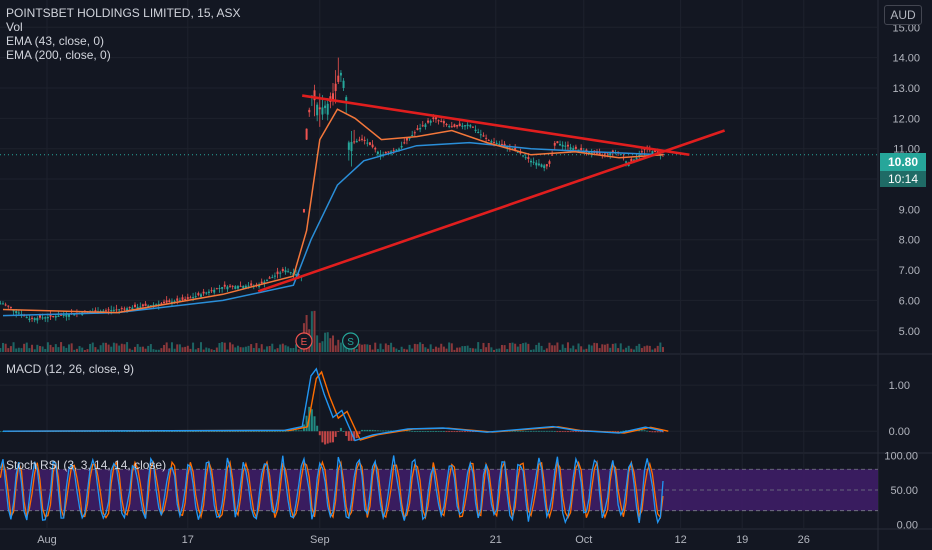 Image resolution: width=932 pixels, height=550 pixels. Describe the element at coordinates (58, 55) in the screenshot. I see `ema-slow-legend: EMA (200, close, 0)` at that location.